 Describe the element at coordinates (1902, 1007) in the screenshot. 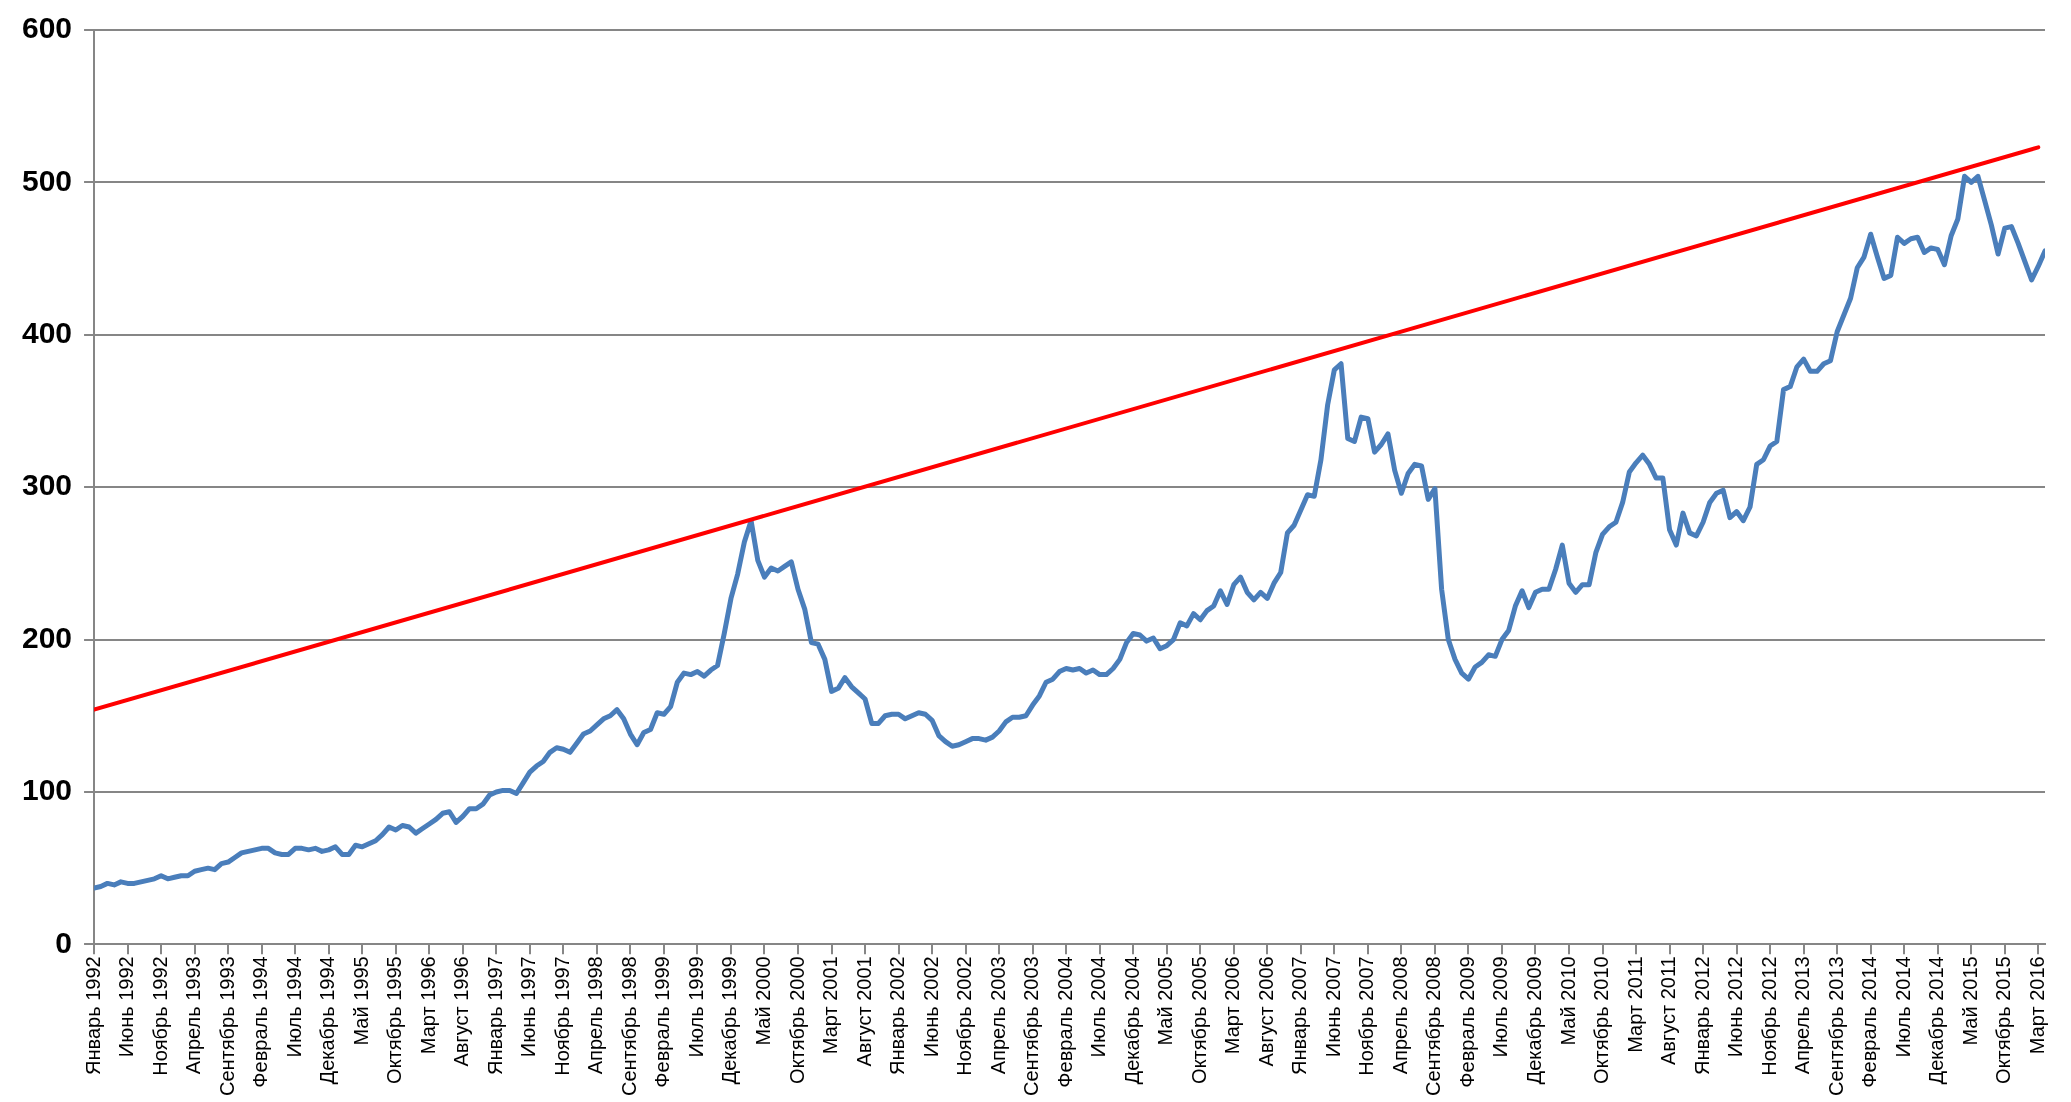

I see `x-tick-label: Июль 2014` at that location.